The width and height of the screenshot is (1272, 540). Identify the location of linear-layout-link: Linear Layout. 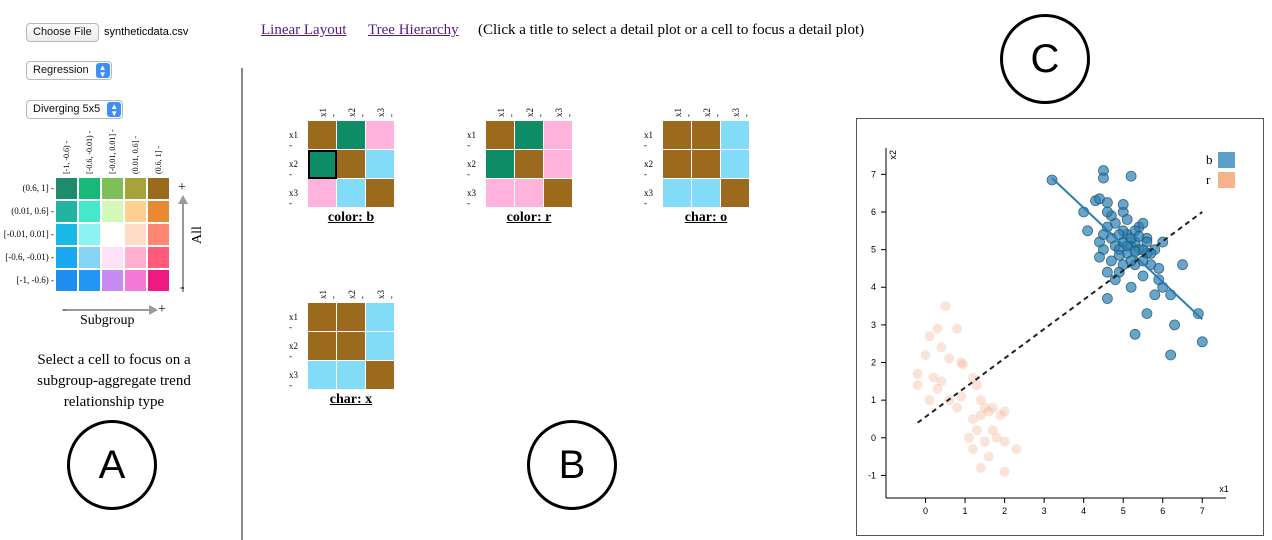
(304, 30).